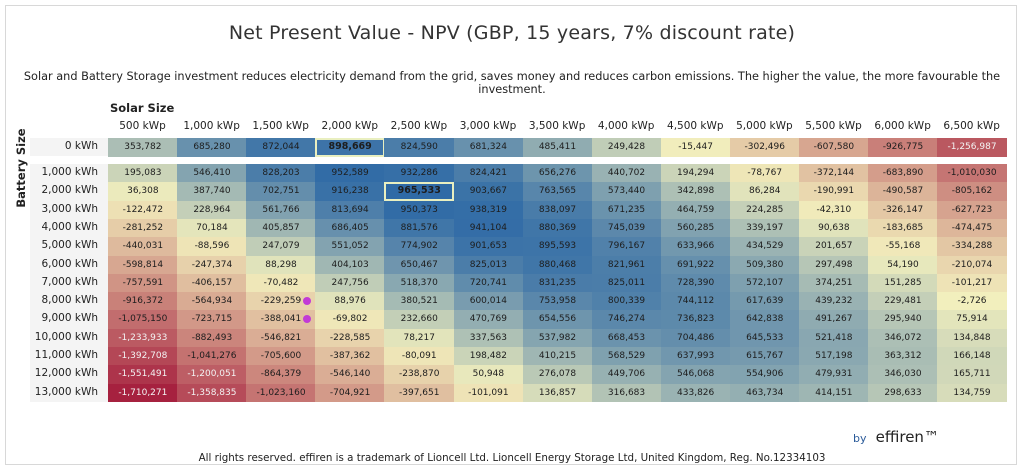 The height and width of the screenshot is (471, 1024). Describe the element at coordinates (557, 338) in the screenshot. I see `heatmap-cell: 537,982` at that location.